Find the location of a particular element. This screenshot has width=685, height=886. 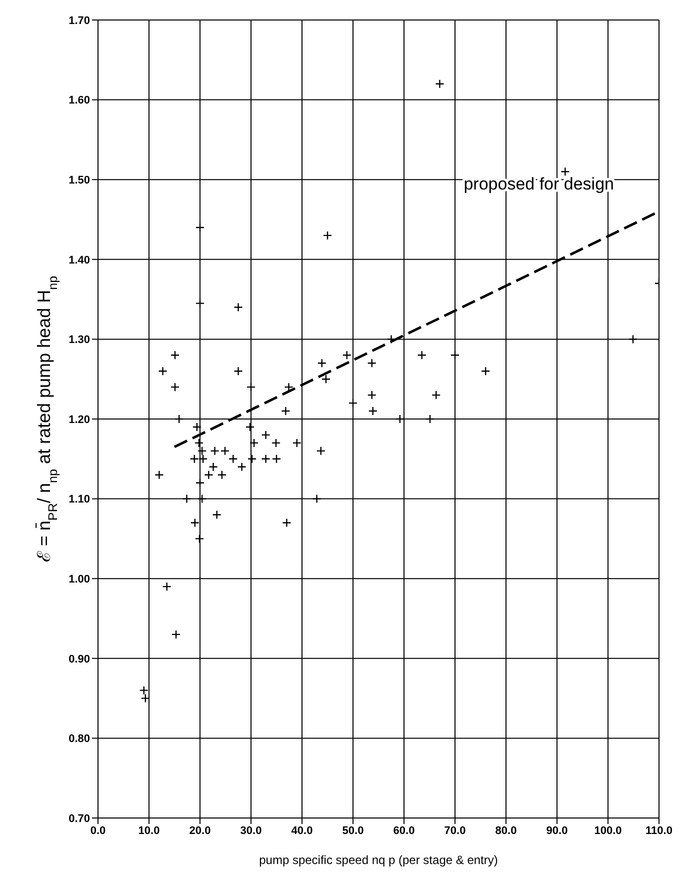

y-tick-label: 1.30 is located at coordinates (79, 340).